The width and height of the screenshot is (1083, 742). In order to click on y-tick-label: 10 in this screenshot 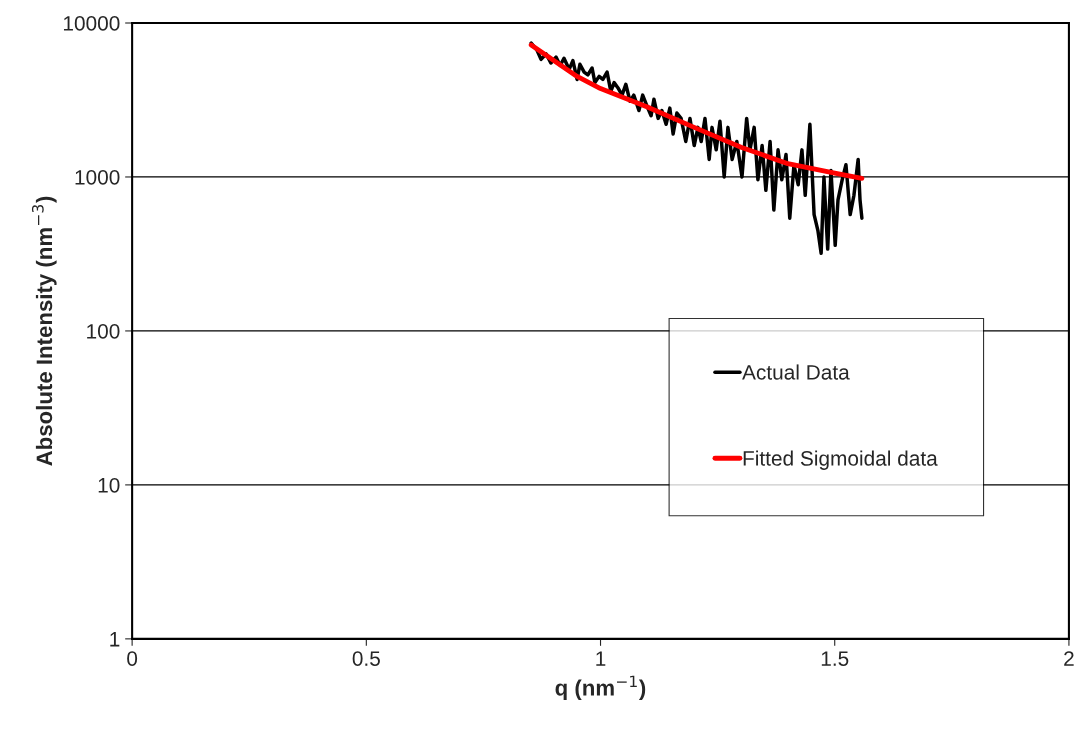, I will do `click(109, 485)`.